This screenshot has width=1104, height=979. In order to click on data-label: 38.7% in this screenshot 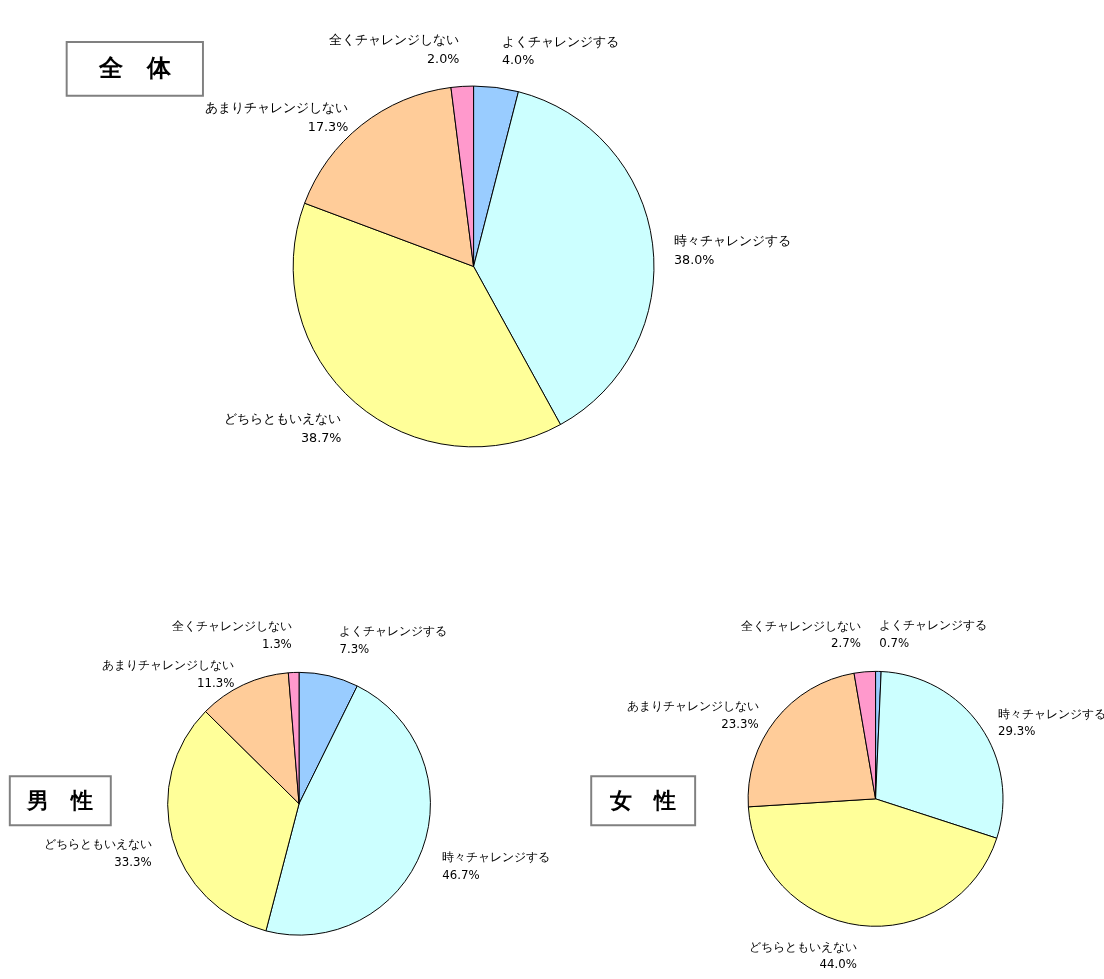, I will do `click(321, 437)`.